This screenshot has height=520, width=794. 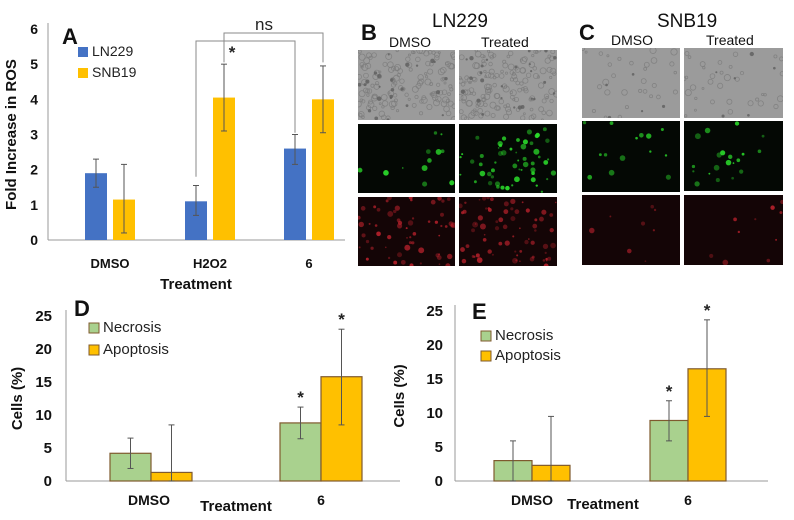 I want to click on micrograph-b-treated-green, so click(x=508, y=158).